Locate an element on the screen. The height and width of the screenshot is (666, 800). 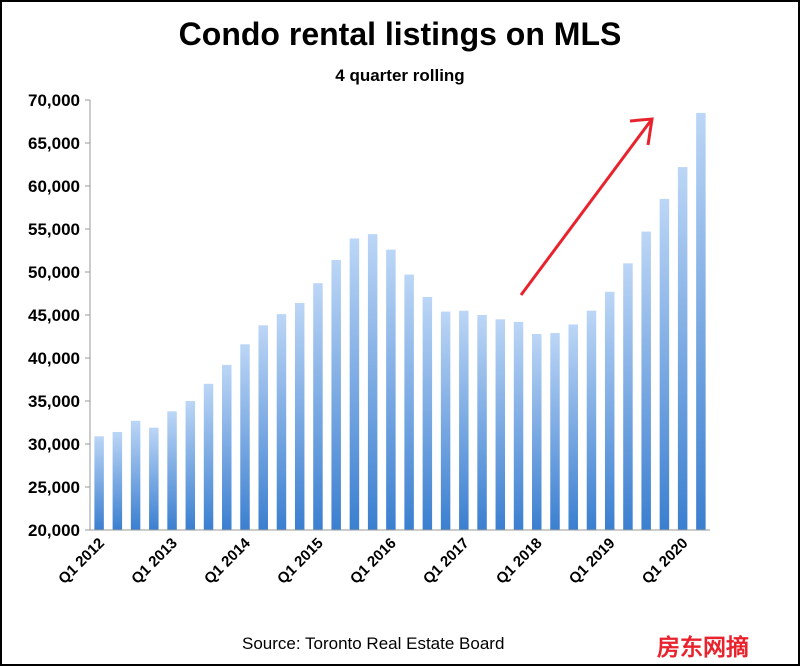
bar-q3-2017 is located at coordinates (500, 424).